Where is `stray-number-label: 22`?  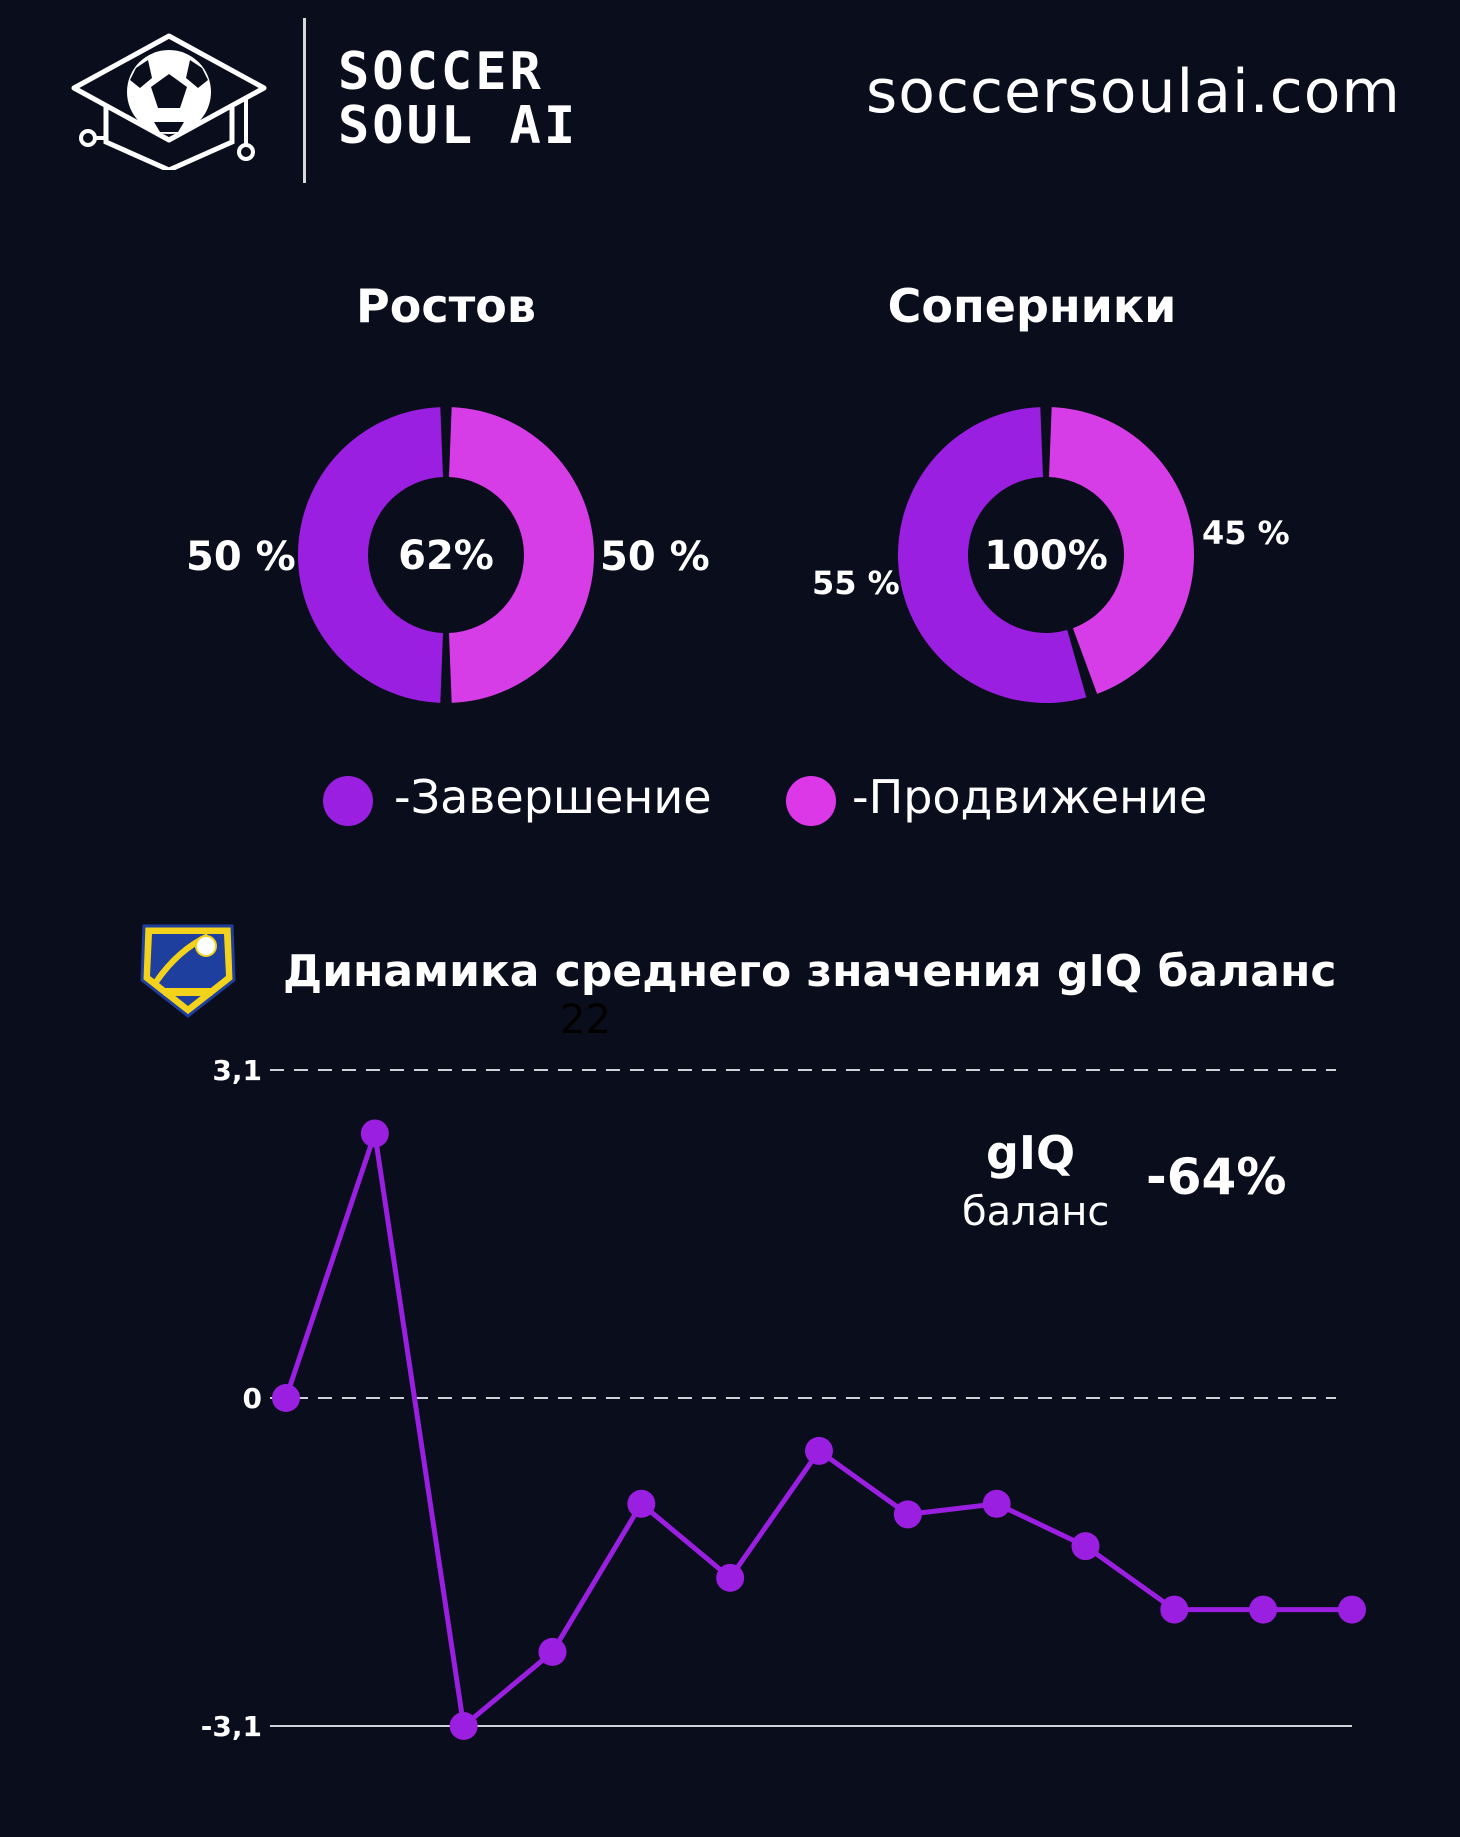 stray-number-label: 22 is located at coordinates (585, 1020).